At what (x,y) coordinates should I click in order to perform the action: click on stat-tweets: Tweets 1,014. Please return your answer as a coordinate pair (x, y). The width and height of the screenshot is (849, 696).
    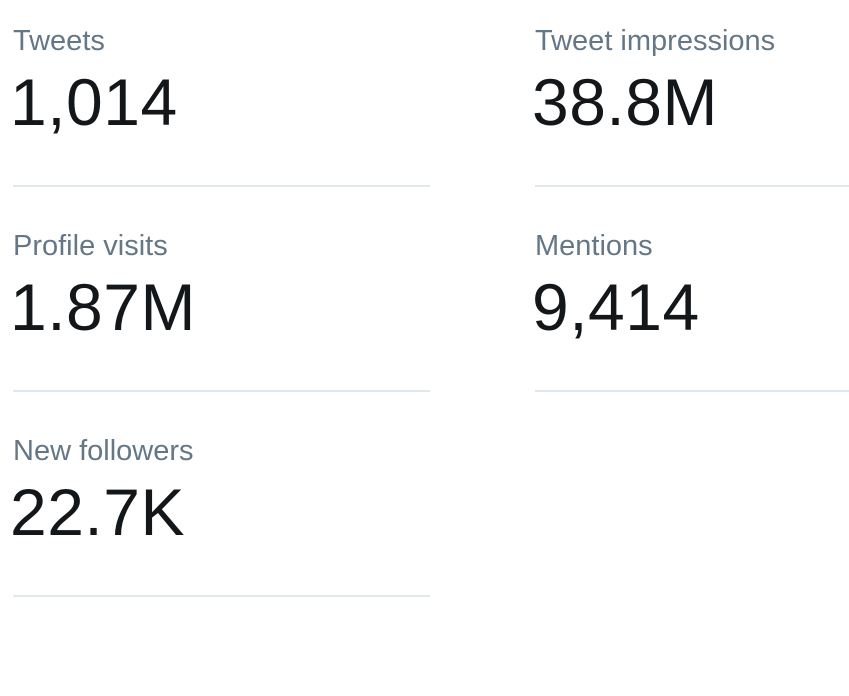
    Looking at the image, I should click on (220, 94).